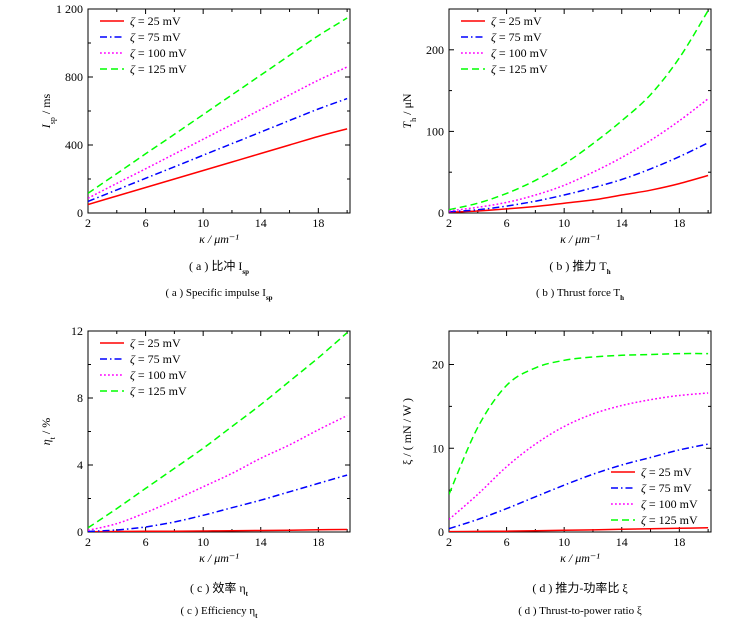 The width and height of the screenshot is (737, 629). Describe the element at coordinates (438, 448) in the screenshot. I see `y-tick-label: 10` at that location.